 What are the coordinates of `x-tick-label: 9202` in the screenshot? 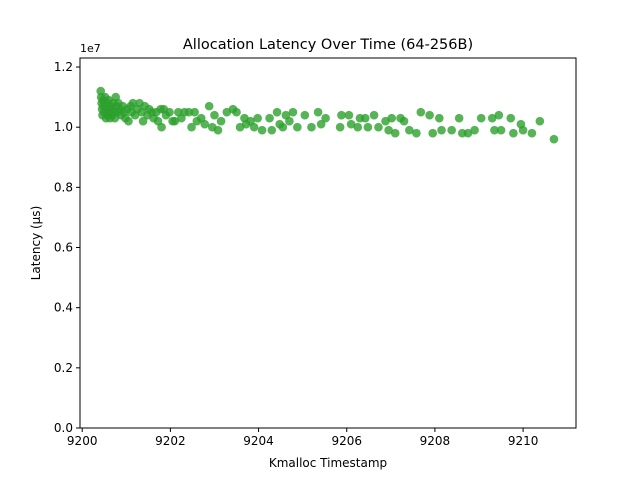 It's located at (170, 441).